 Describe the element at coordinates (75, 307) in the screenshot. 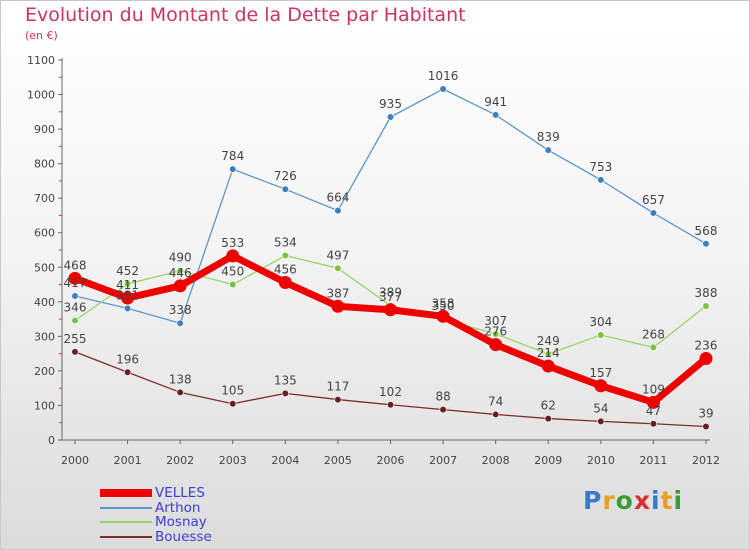

I see `data-label-mosnay: 346` at that location.